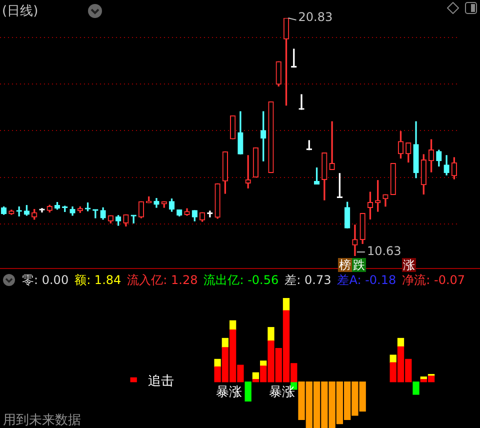  What do you see at coordinates (42, 420) in the screenshot?
I see `annotation: 用到未来数据` at bounding box center [42, 420].